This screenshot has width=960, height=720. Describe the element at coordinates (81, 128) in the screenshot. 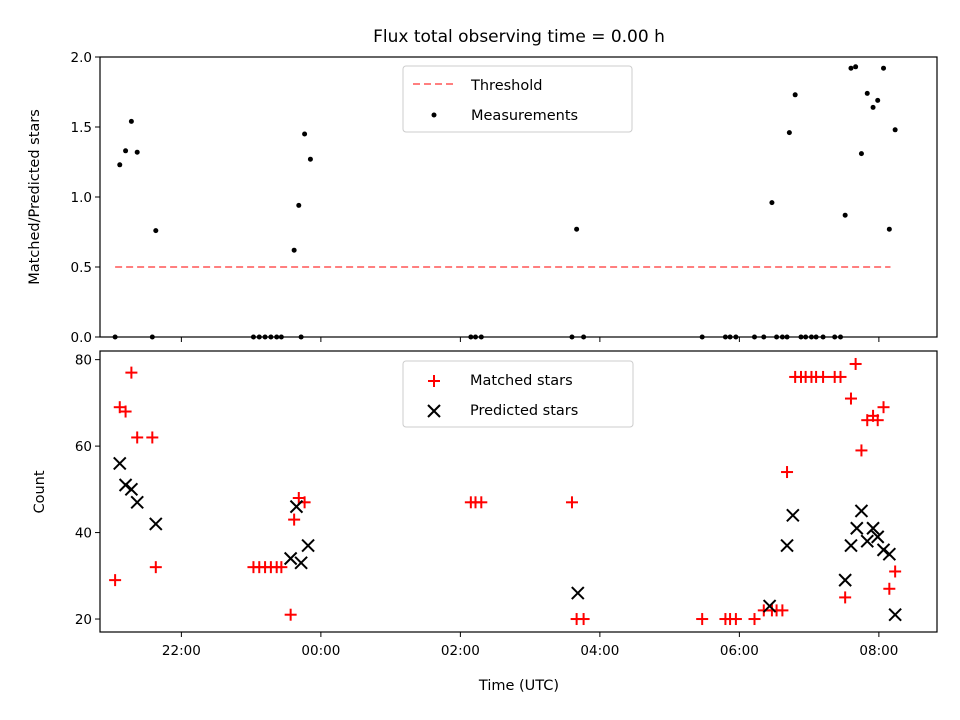

I see `ratio-y-tick-label: 1.5` at that location.